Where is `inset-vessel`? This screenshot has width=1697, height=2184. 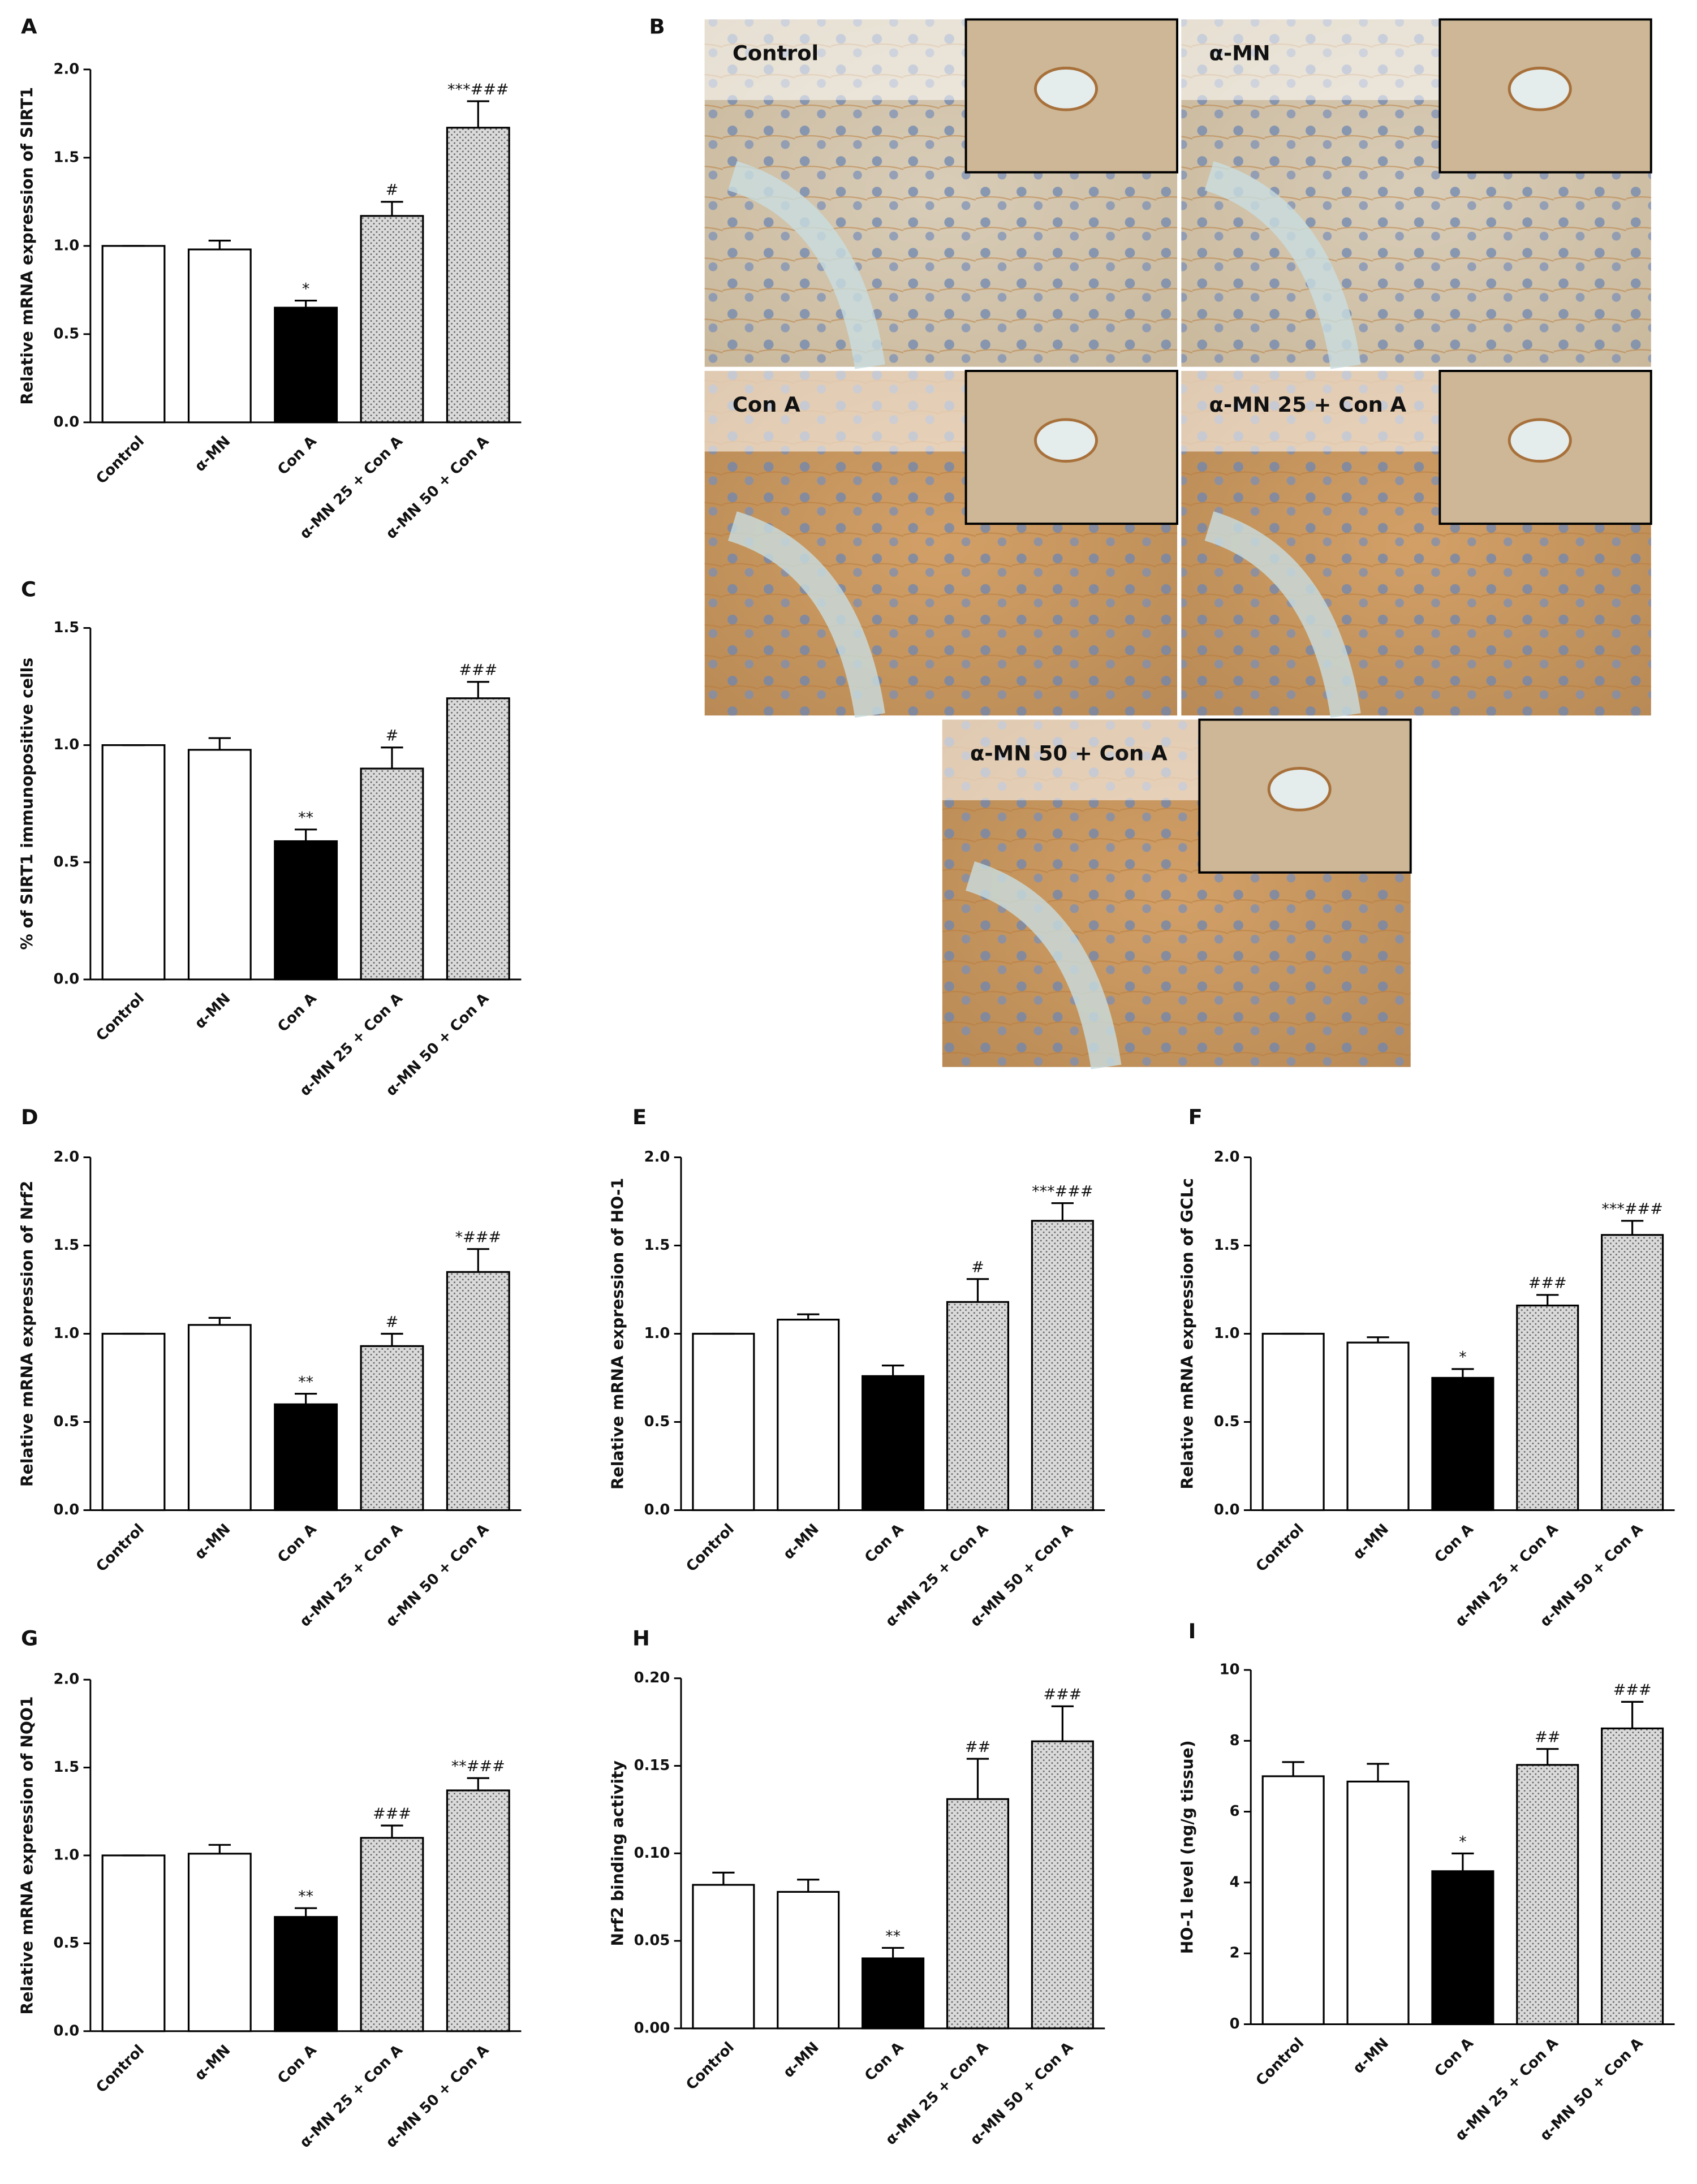 inset-vessel is located at coordinates (1299, 789).